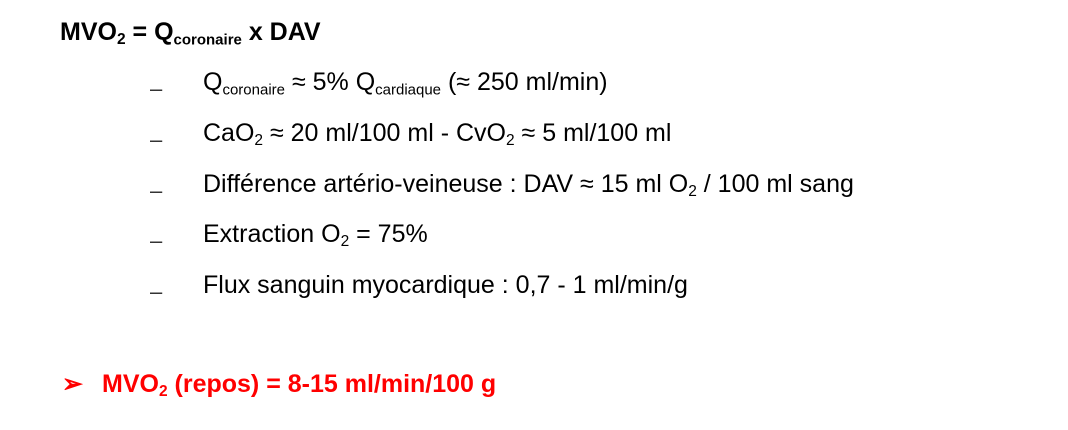 This screenshot has width=1068, height=430. What do you see at coordinates (190, 33) in the screenshot?
I see `formula-title: MVO2 = Qcoronaire x DAV` at bounding box center [190, 33].